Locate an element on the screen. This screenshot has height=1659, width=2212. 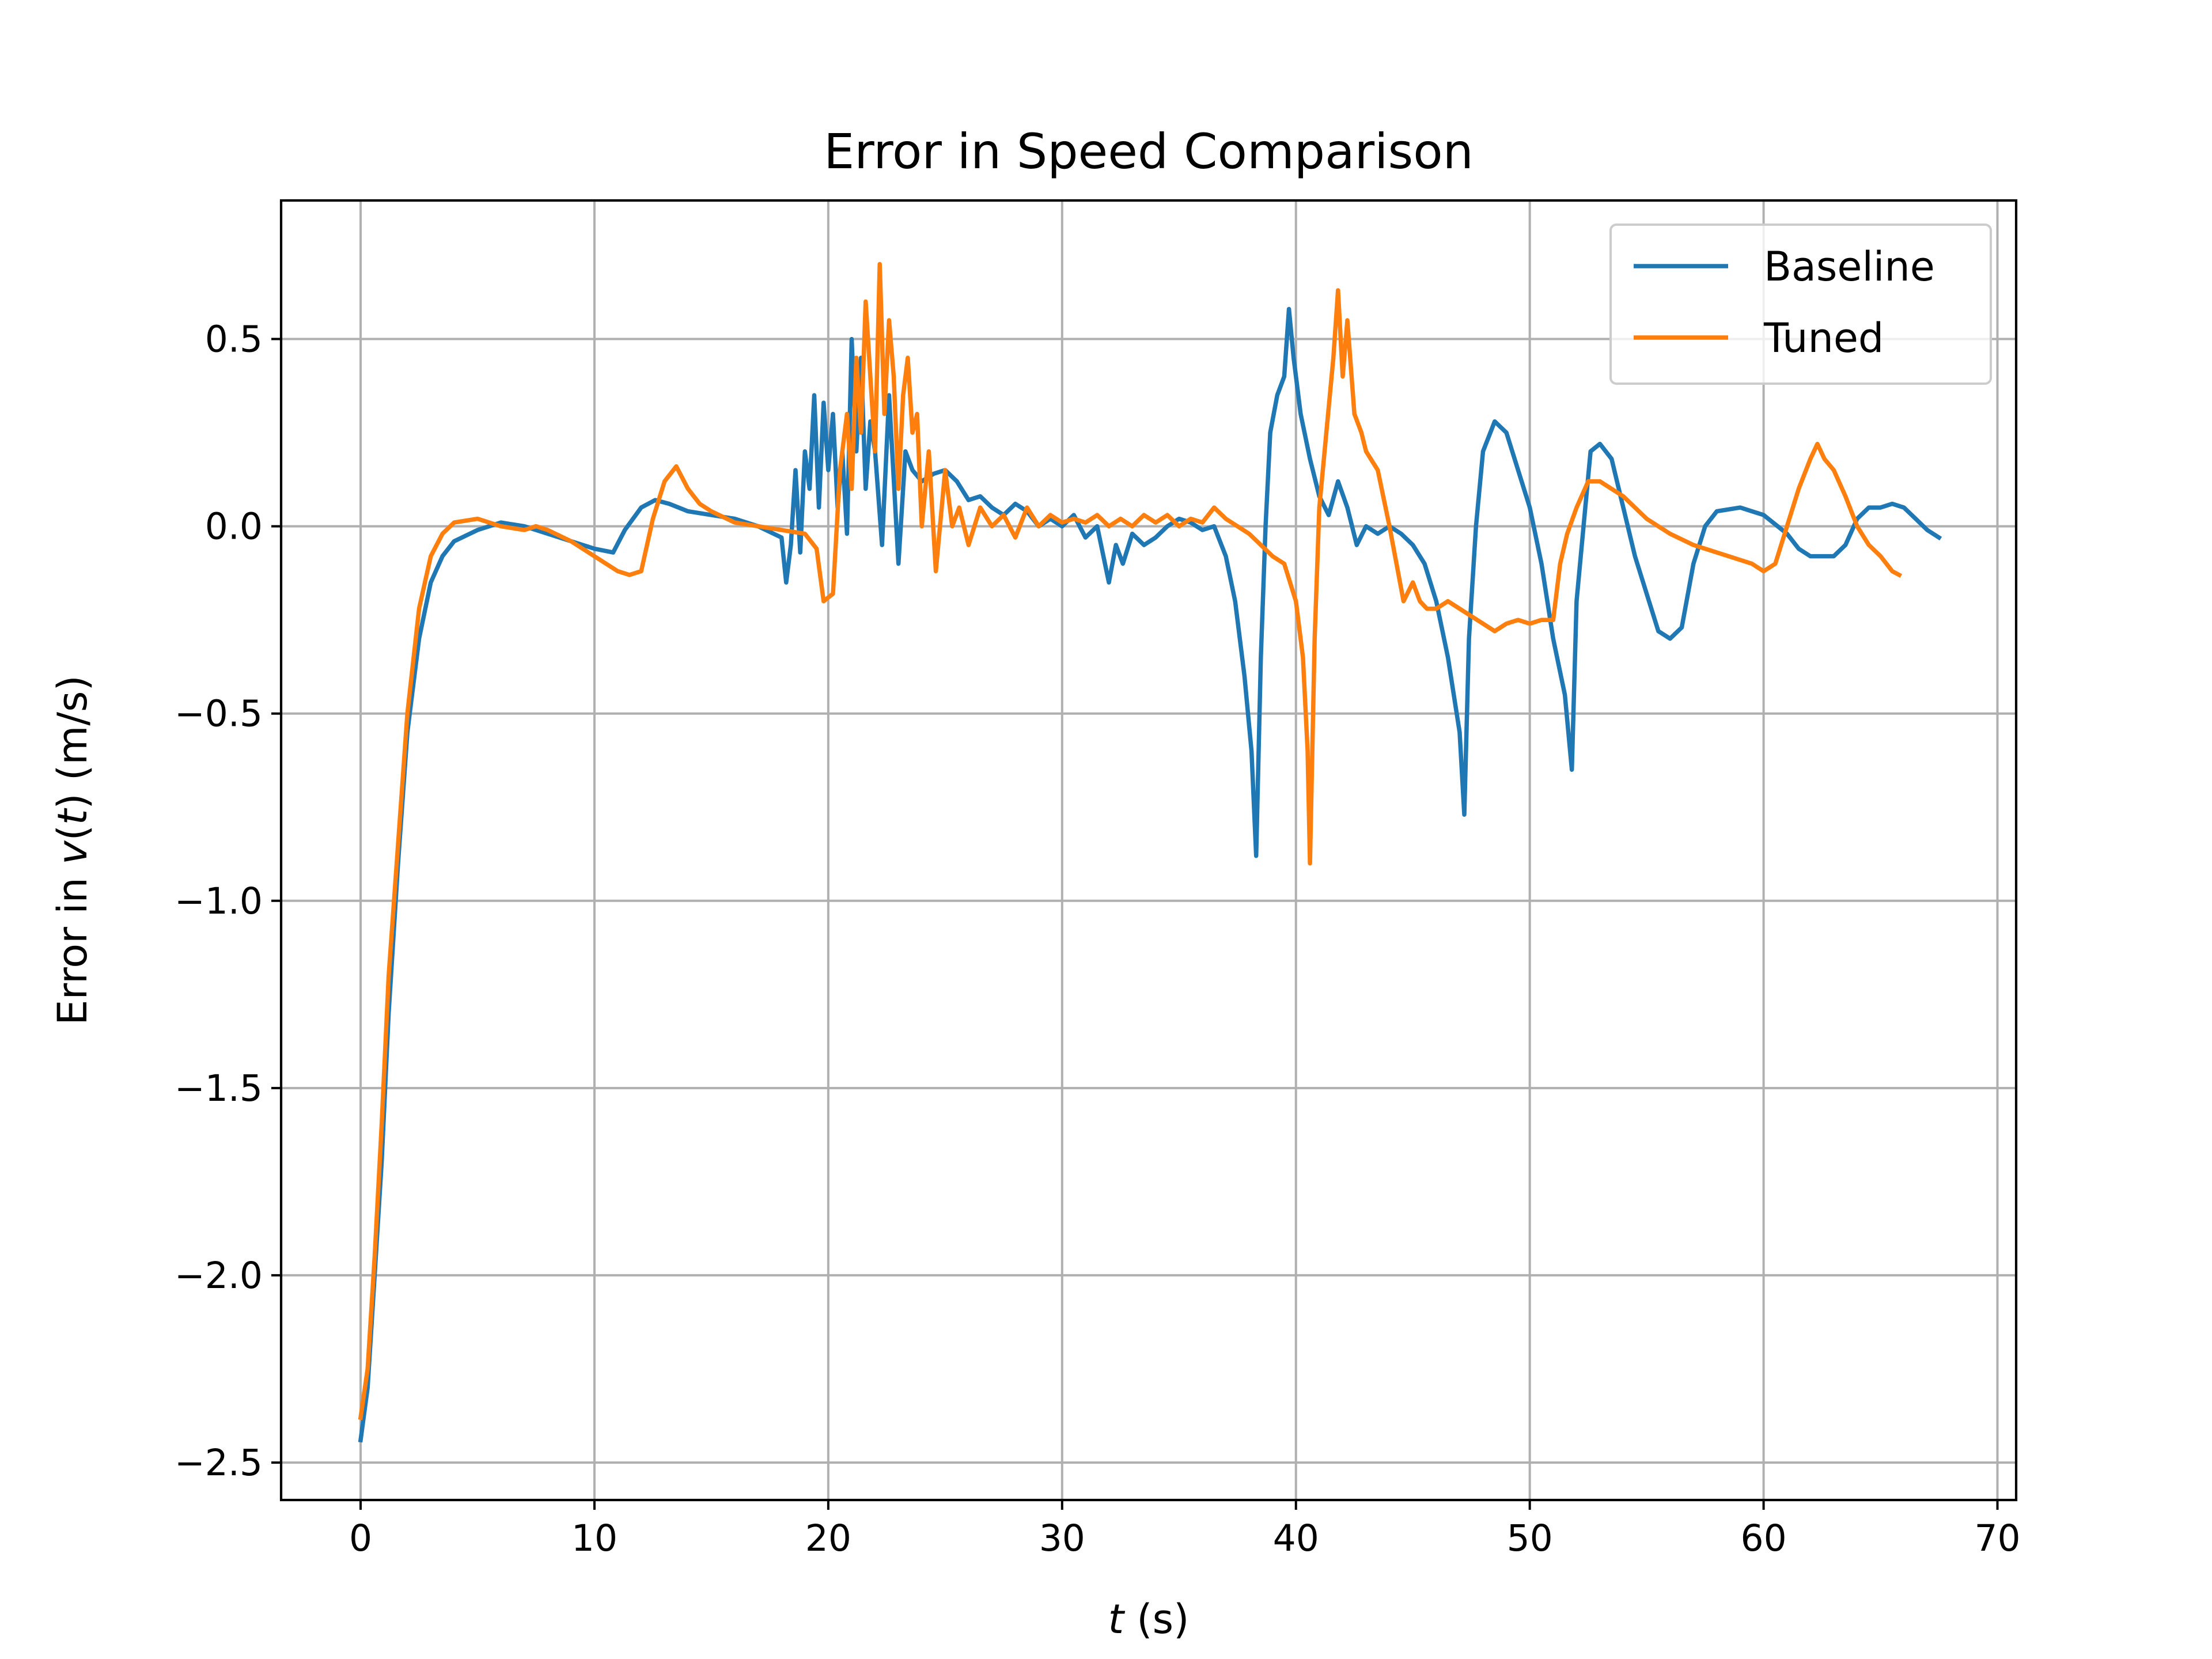
y-axis-title-variable: v is located at coordinates (72, 852).